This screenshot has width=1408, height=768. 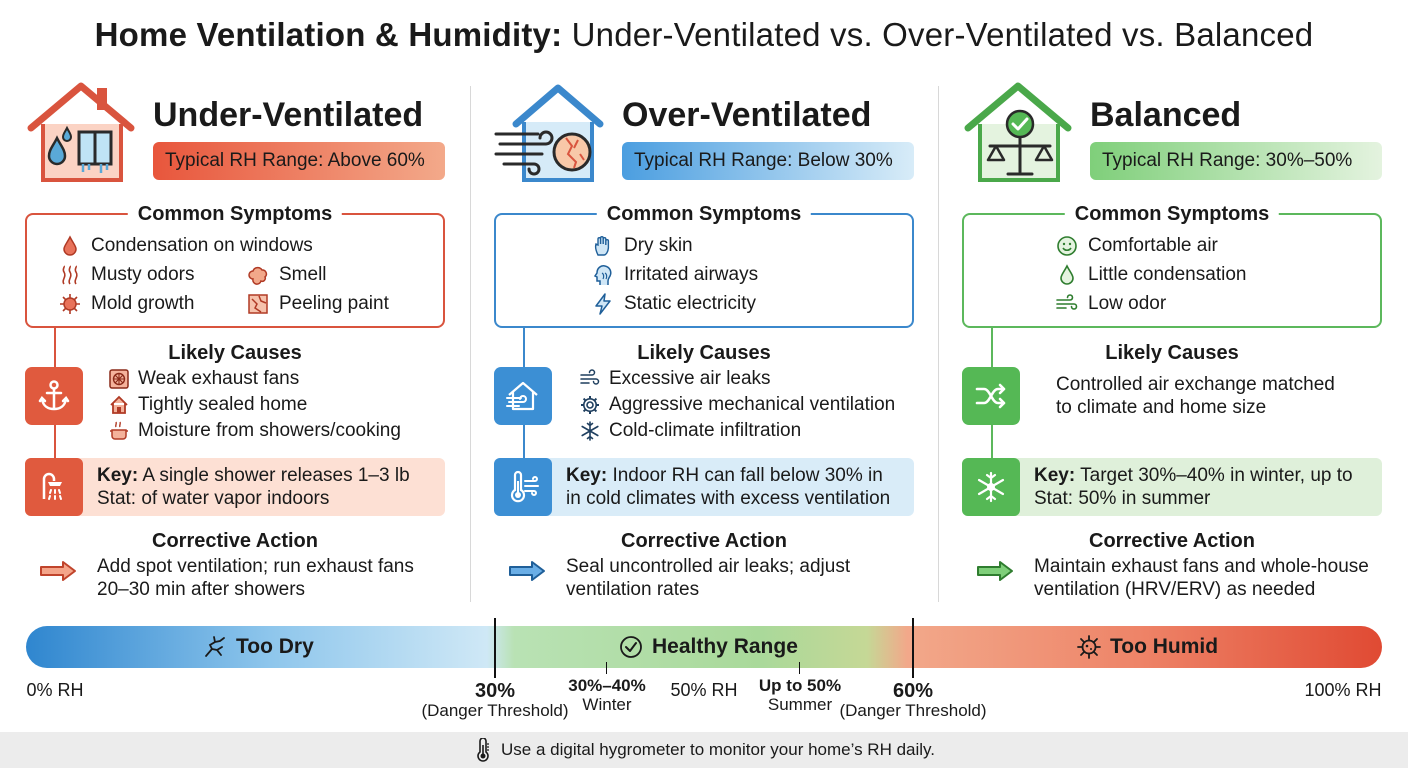 I want to click on symptom-item: Smell, so click(x=287, y=275).